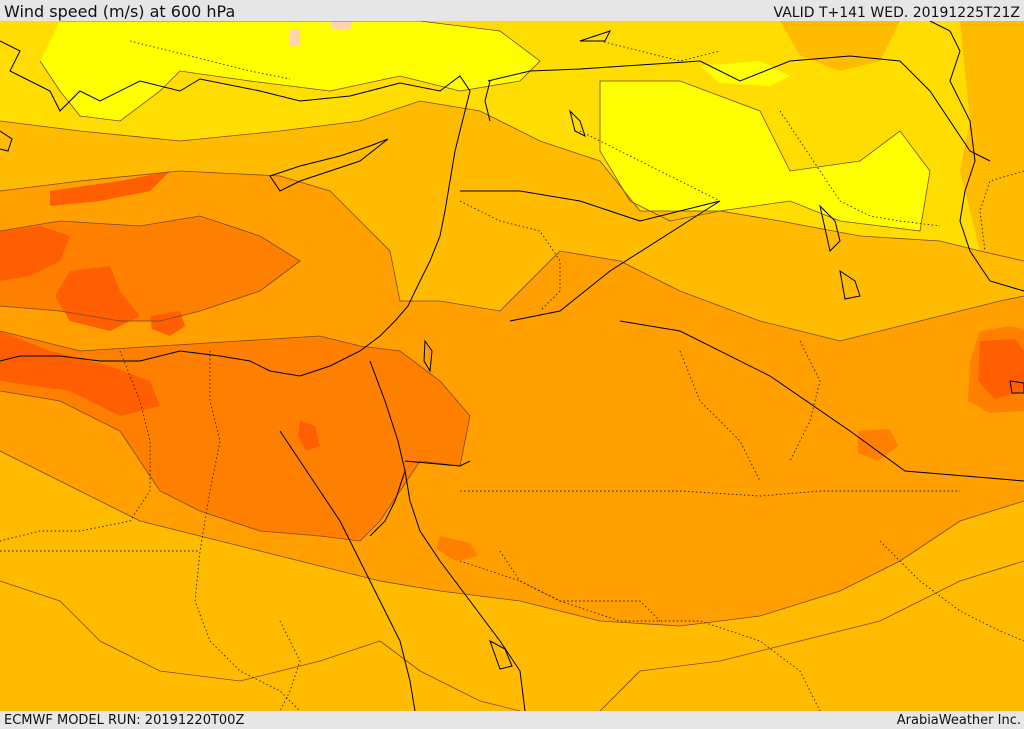 Image resolution: width=1024 pixels, height=729 pixels. I want to click on field-light-yellow-east, so click(745, 73).